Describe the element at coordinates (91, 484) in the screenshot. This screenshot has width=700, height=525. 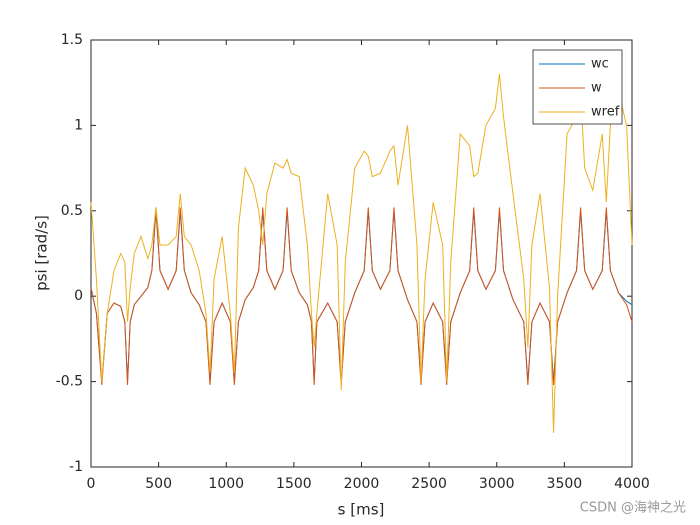
I see `x-tick-label: 0` at that location.